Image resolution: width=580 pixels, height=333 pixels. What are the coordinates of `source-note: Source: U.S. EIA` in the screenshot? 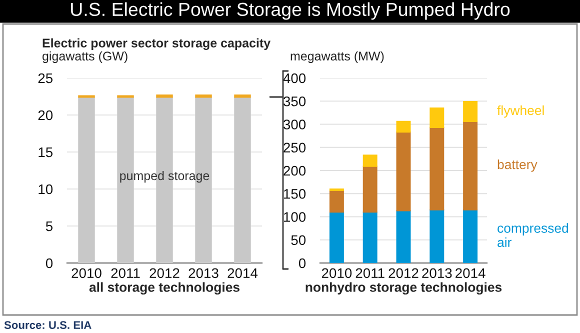 It's located at (48, 325).